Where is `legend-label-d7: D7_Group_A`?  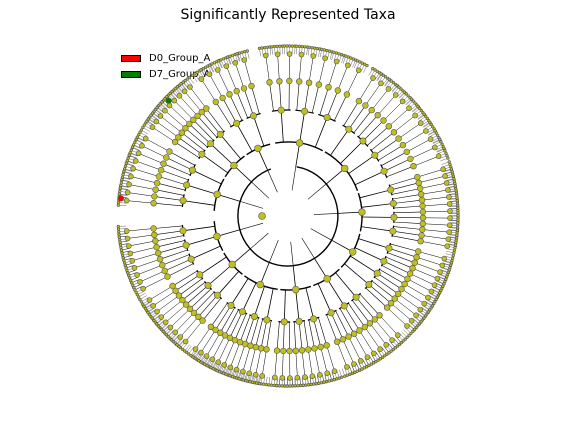
legend-label-d7: D7_Group_A is located at coordinates (180, 74).